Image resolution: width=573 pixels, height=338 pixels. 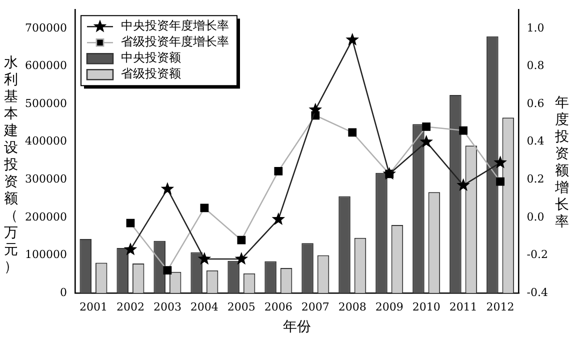 I want to click on y-tick-label: 100000, so click(x=45, y=255).